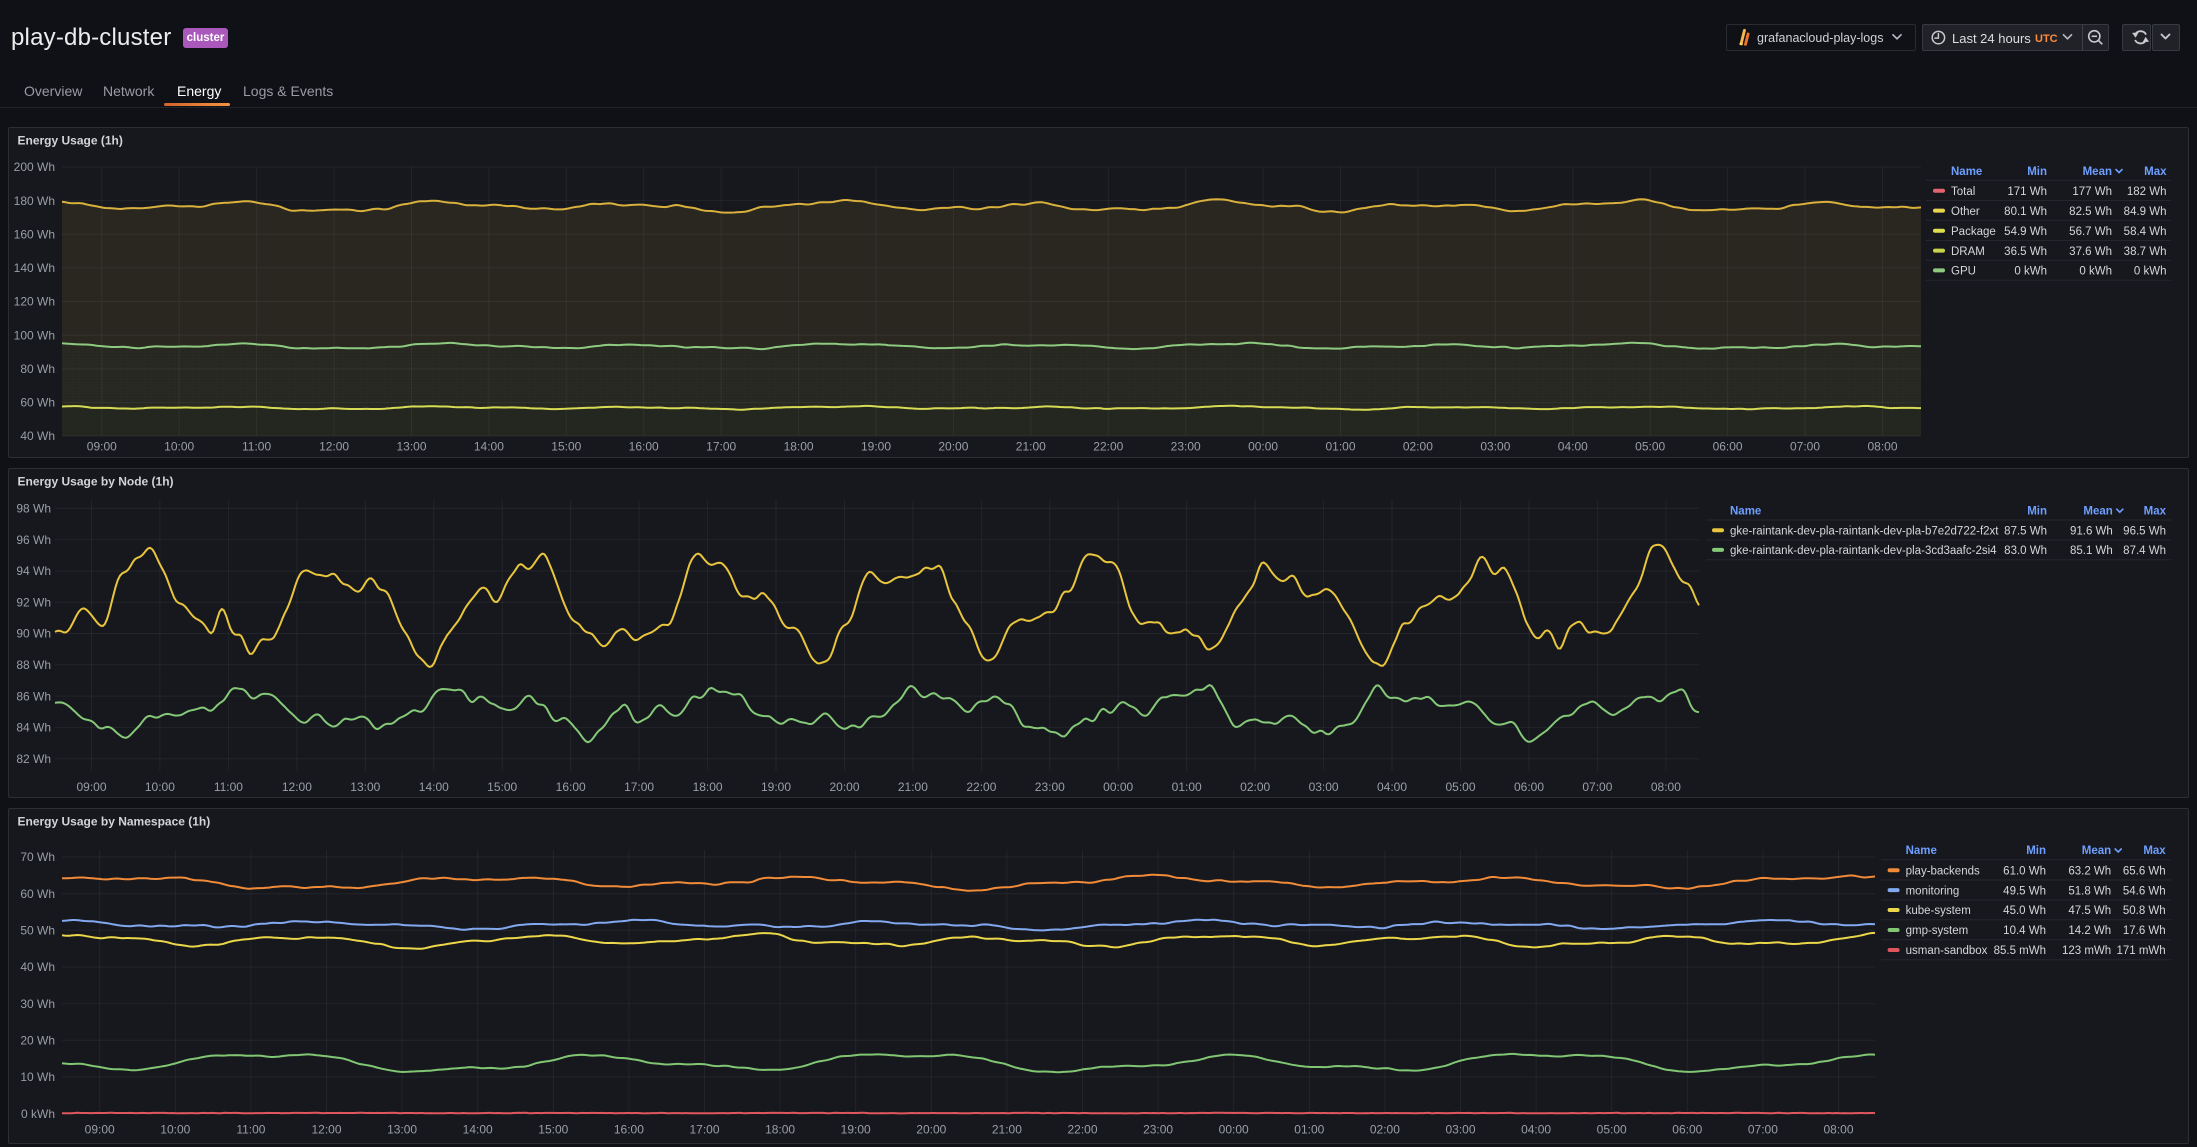  Describe the element at coordinates (96, 482) in the screenshot. I see `svg-text: Energy Usage by Node (1h)` at that location.